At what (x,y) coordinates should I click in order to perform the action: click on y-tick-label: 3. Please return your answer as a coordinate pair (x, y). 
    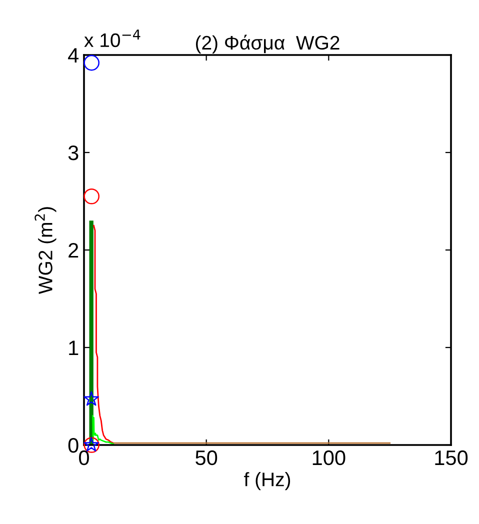
    Looking at the image, I should click on (73, 153).